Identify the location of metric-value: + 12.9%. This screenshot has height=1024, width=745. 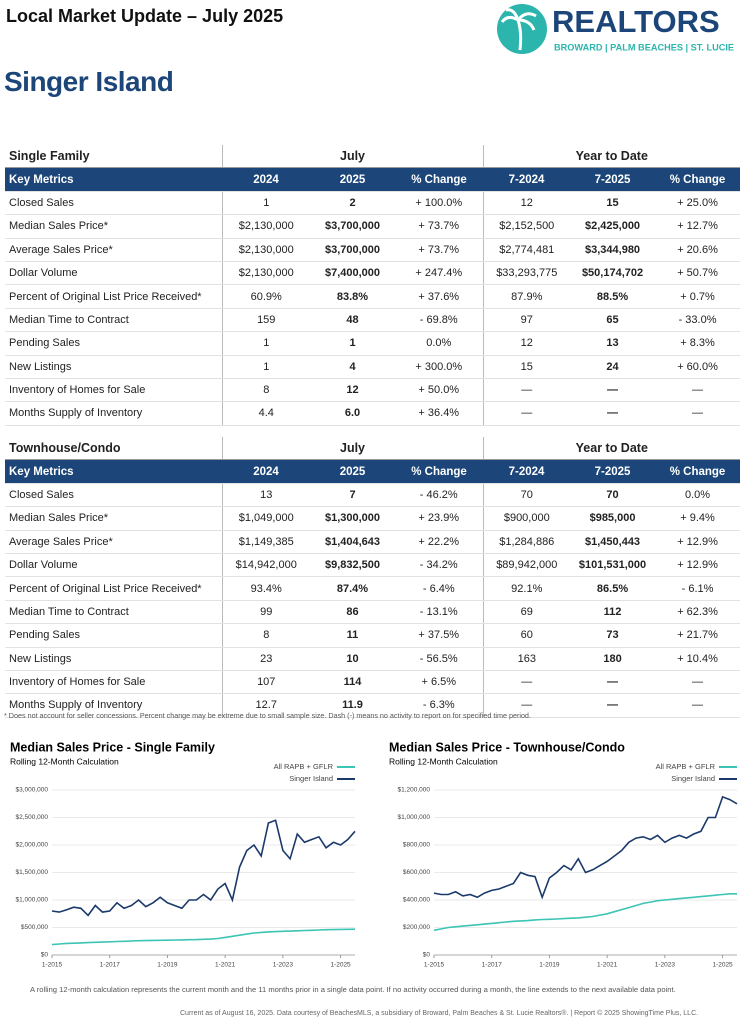
(698, 542).